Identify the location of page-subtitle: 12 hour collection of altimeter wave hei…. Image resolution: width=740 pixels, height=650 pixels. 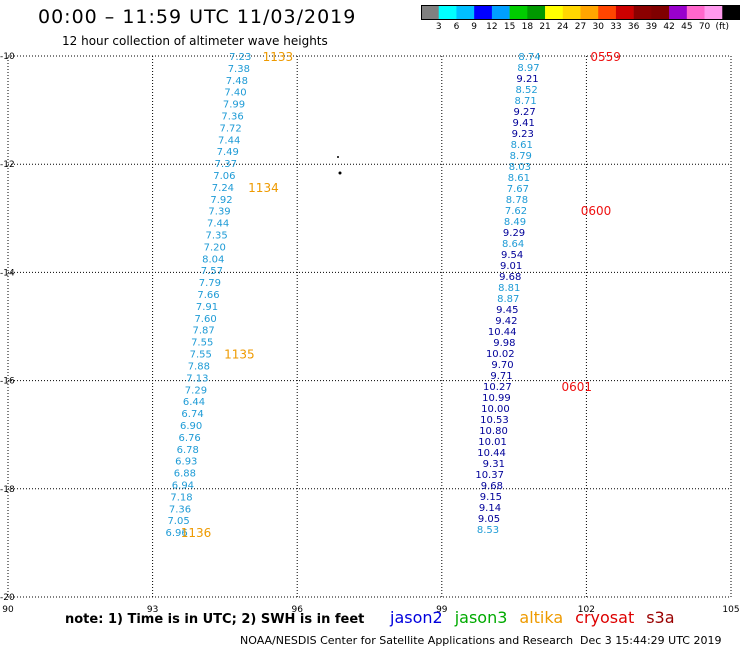
(195, 41).